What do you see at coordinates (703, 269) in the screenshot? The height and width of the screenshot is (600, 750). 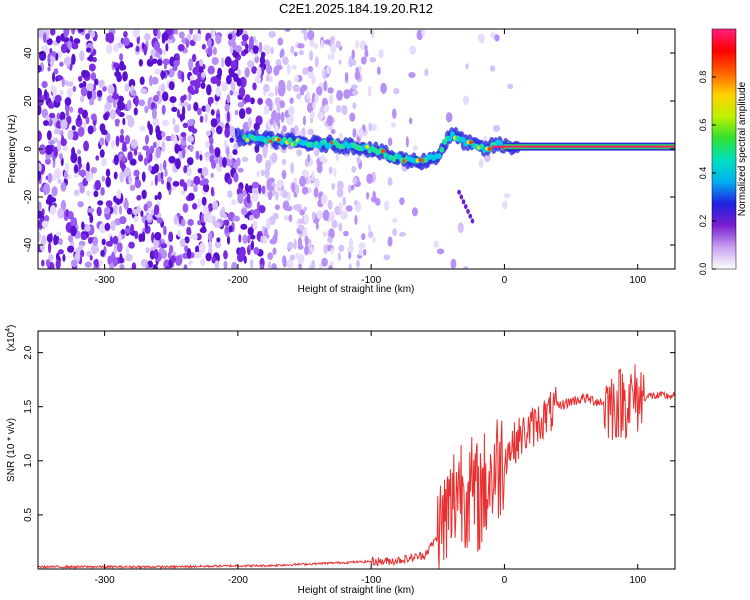 I see `colorbar-tick-label: 0.0` at bounding box center [703, 269].